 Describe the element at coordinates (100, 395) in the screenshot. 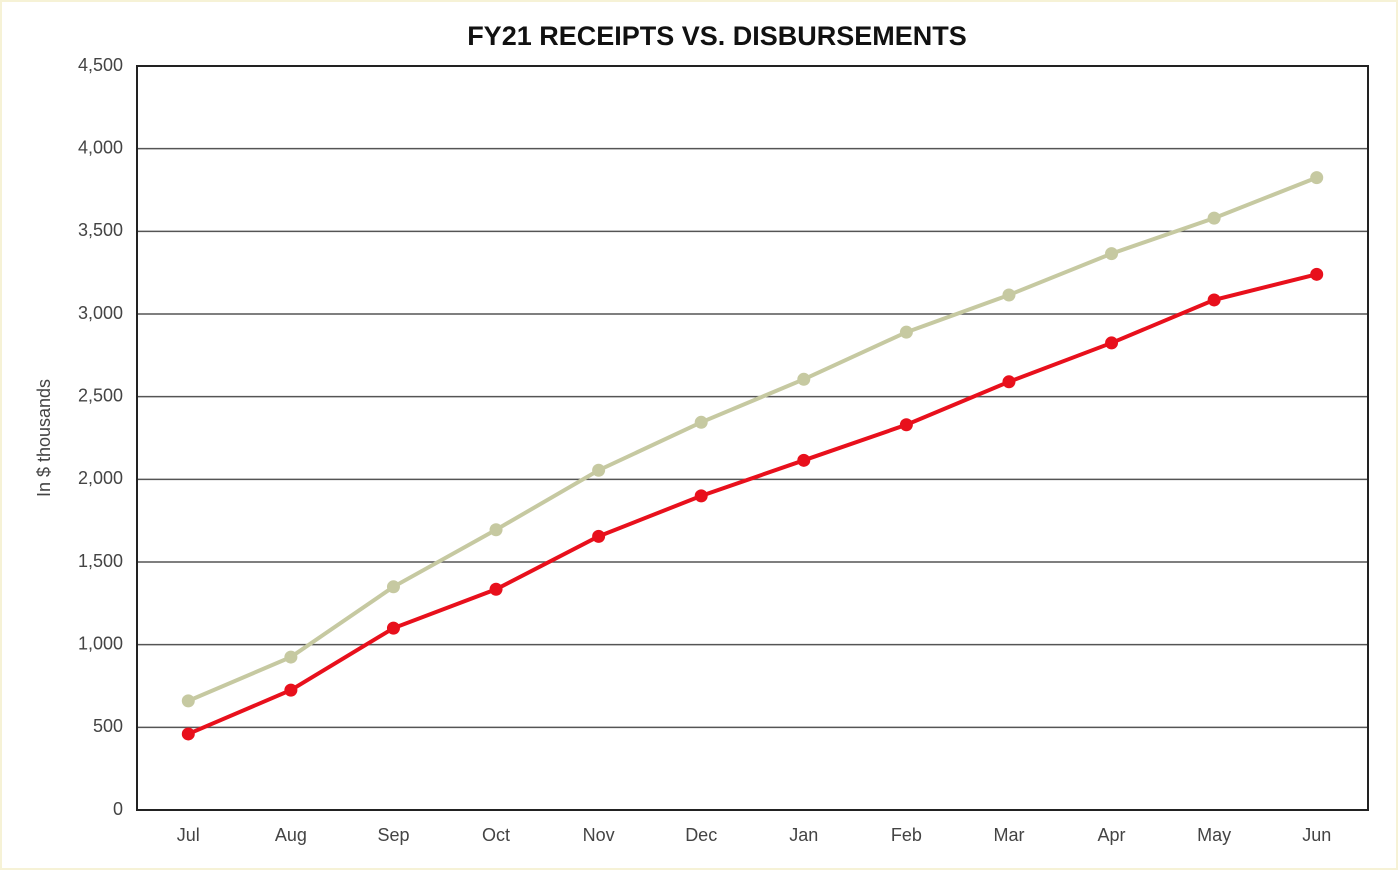

I see `y-tick-label: 2,500` at that location.